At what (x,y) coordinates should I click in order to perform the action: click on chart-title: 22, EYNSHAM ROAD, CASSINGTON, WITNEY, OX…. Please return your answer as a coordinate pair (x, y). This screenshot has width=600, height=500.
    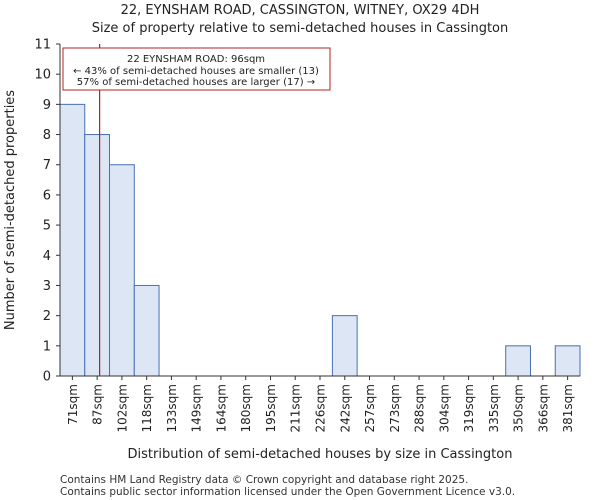
    Looking at the image, I should click on (300, 10).